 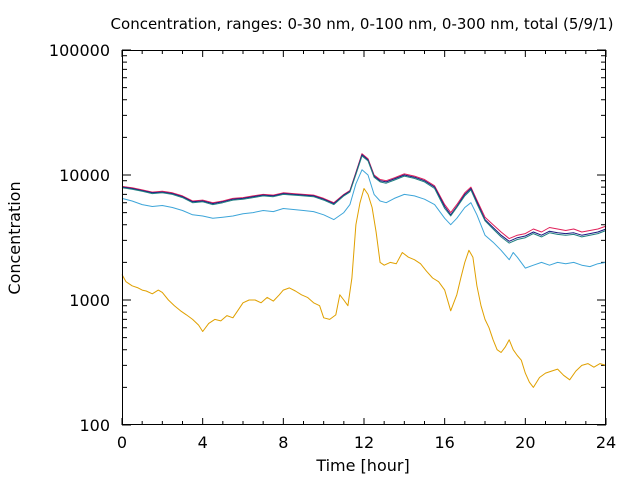 I want to click on x-axis-label: Time [hour], so click(x=362, y=465).